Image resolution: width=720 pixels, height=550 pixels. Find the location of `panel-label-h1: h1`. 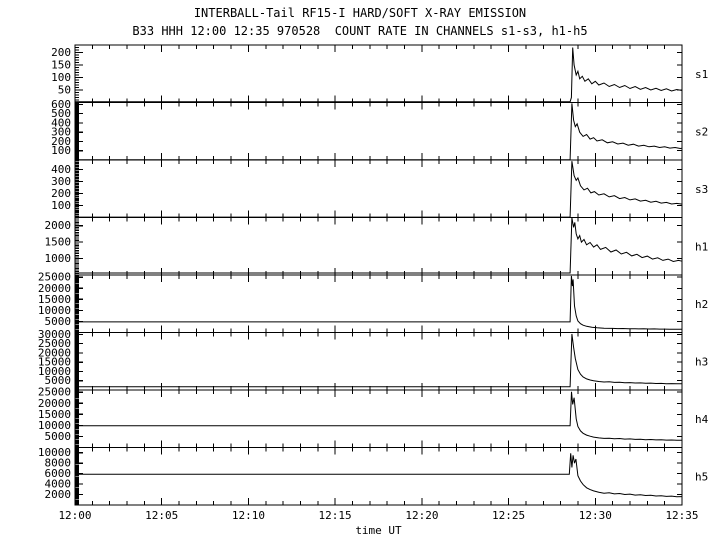

panel-label-h1: h1 is located at coordinates (701, 246).